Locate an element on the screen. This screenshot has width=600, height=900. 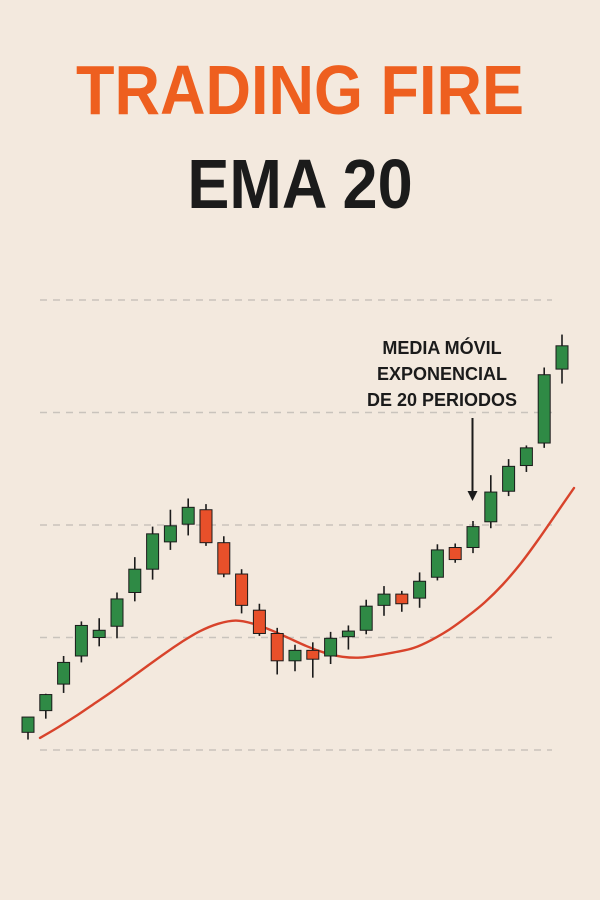
ema-annotation: MEDIA MÓVIL EXPONENCIAL DE 20 PERIODOS is located at coordinates (442, 419).